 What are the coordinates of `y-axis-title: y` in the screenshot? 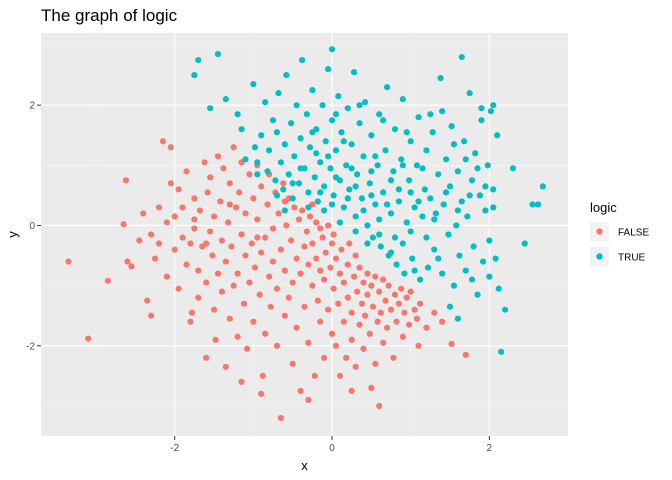 It's located at (12, 234).